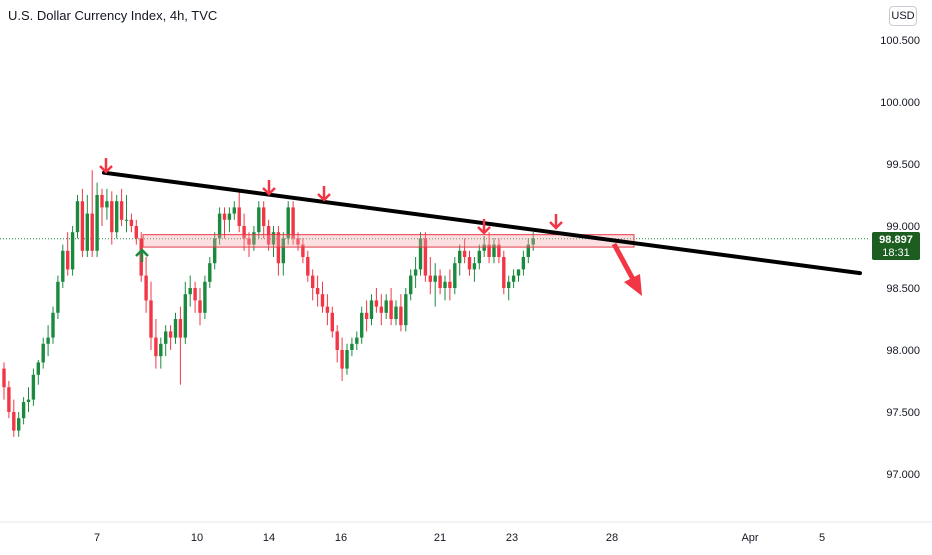 The image size is (932, 555). Describe the element at coordinates (197, 538) in the screenshot. I see `x-tick-label: 10` at that location.